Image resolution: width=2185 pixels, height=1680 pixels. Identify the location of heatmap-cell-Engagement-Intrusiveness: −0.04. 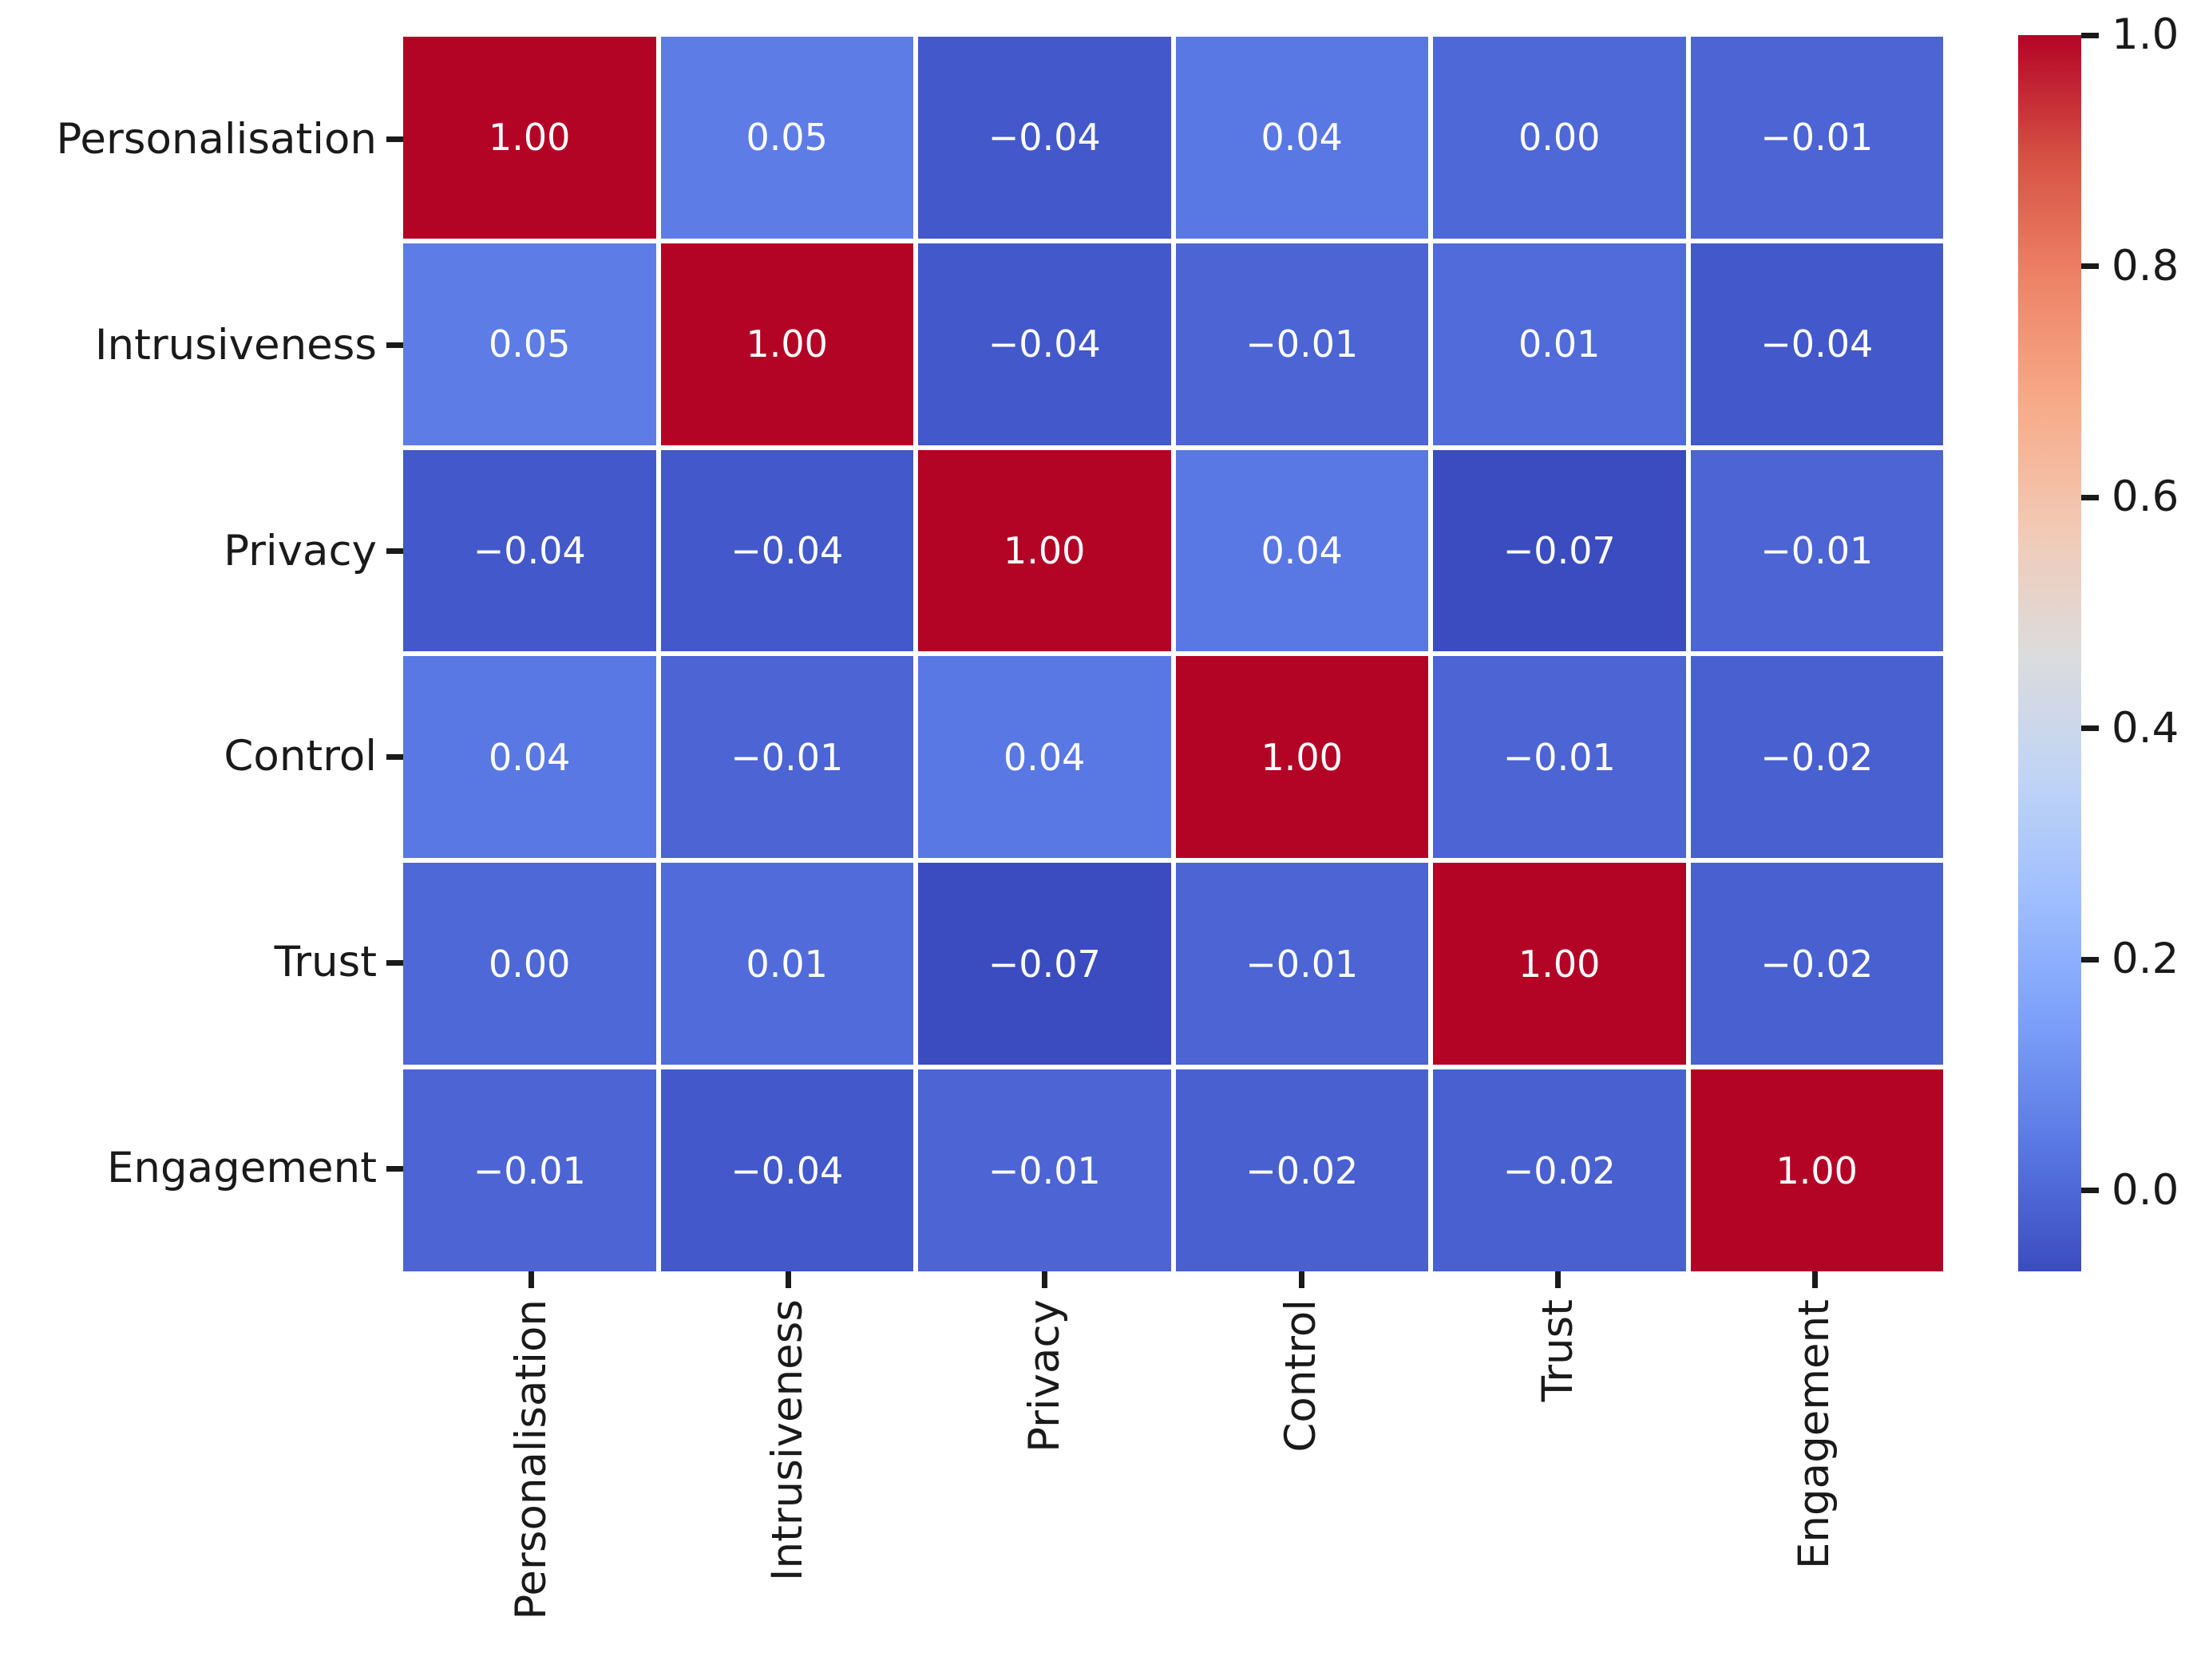
(786, 1170).